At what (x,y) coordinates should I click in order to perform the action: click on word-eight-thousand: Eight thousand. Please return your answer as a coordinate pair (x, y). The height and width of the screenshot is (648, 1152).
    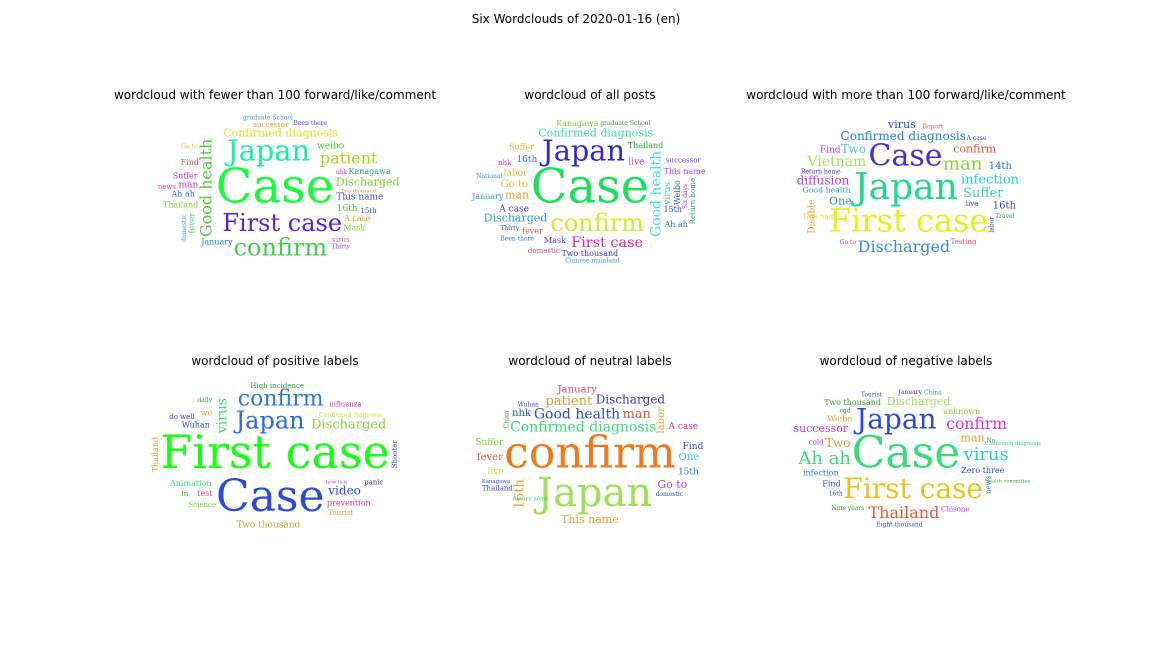
    Looking at the image, I should click on (899, 525).